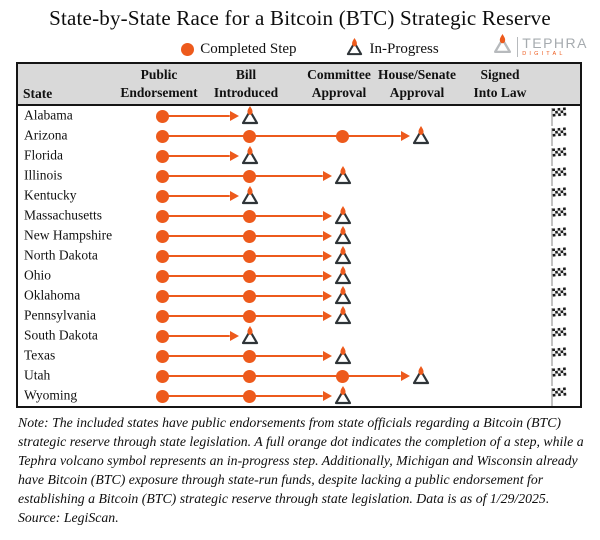 The width and height of the screenshot is (600, 540). Describe the element at coordinates (299, 156) in the screenshot. I see `state-row: Florida` at that location.